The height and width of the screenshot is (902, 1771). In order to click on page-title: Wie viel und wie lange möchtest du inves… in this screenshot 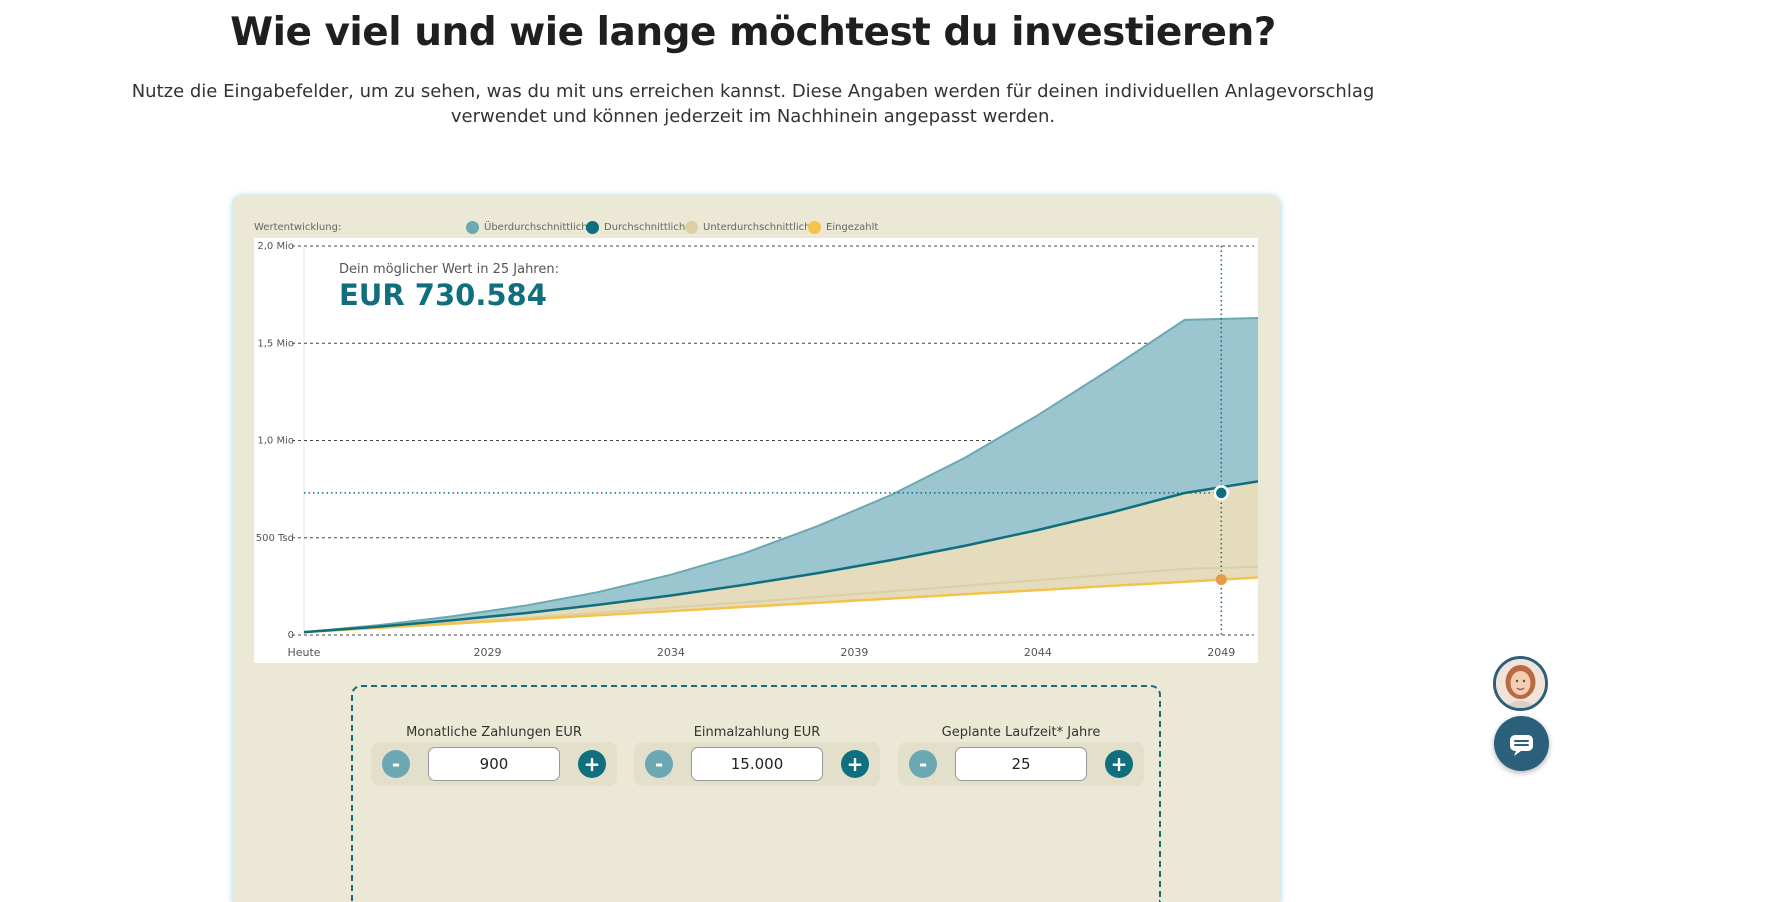, I will do `click(753, 32)`.